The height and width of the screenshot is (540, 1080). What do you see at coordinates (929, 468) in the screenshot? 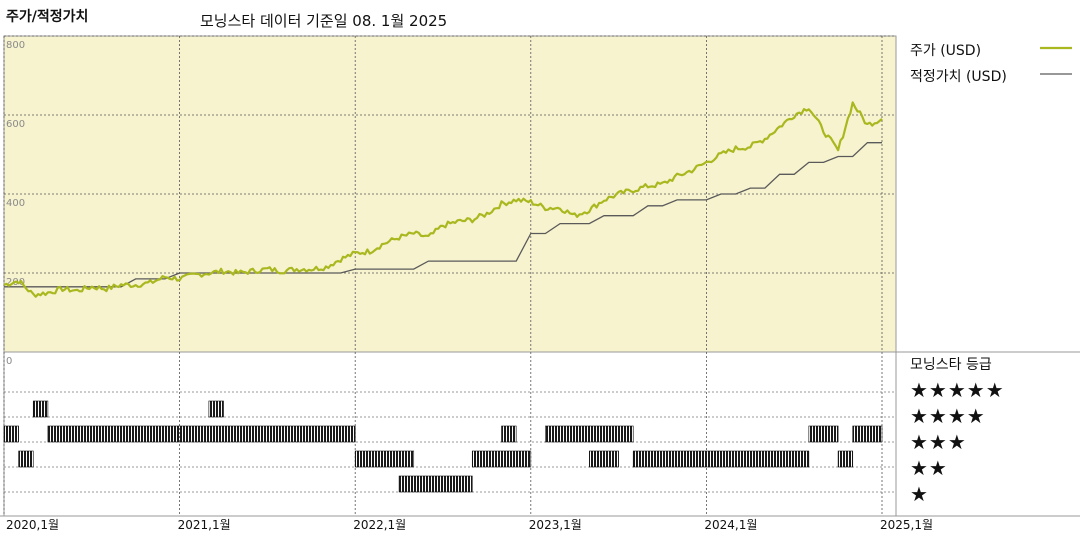
I see `rating-2-stars: ★★` at bounding box center [929, 468].